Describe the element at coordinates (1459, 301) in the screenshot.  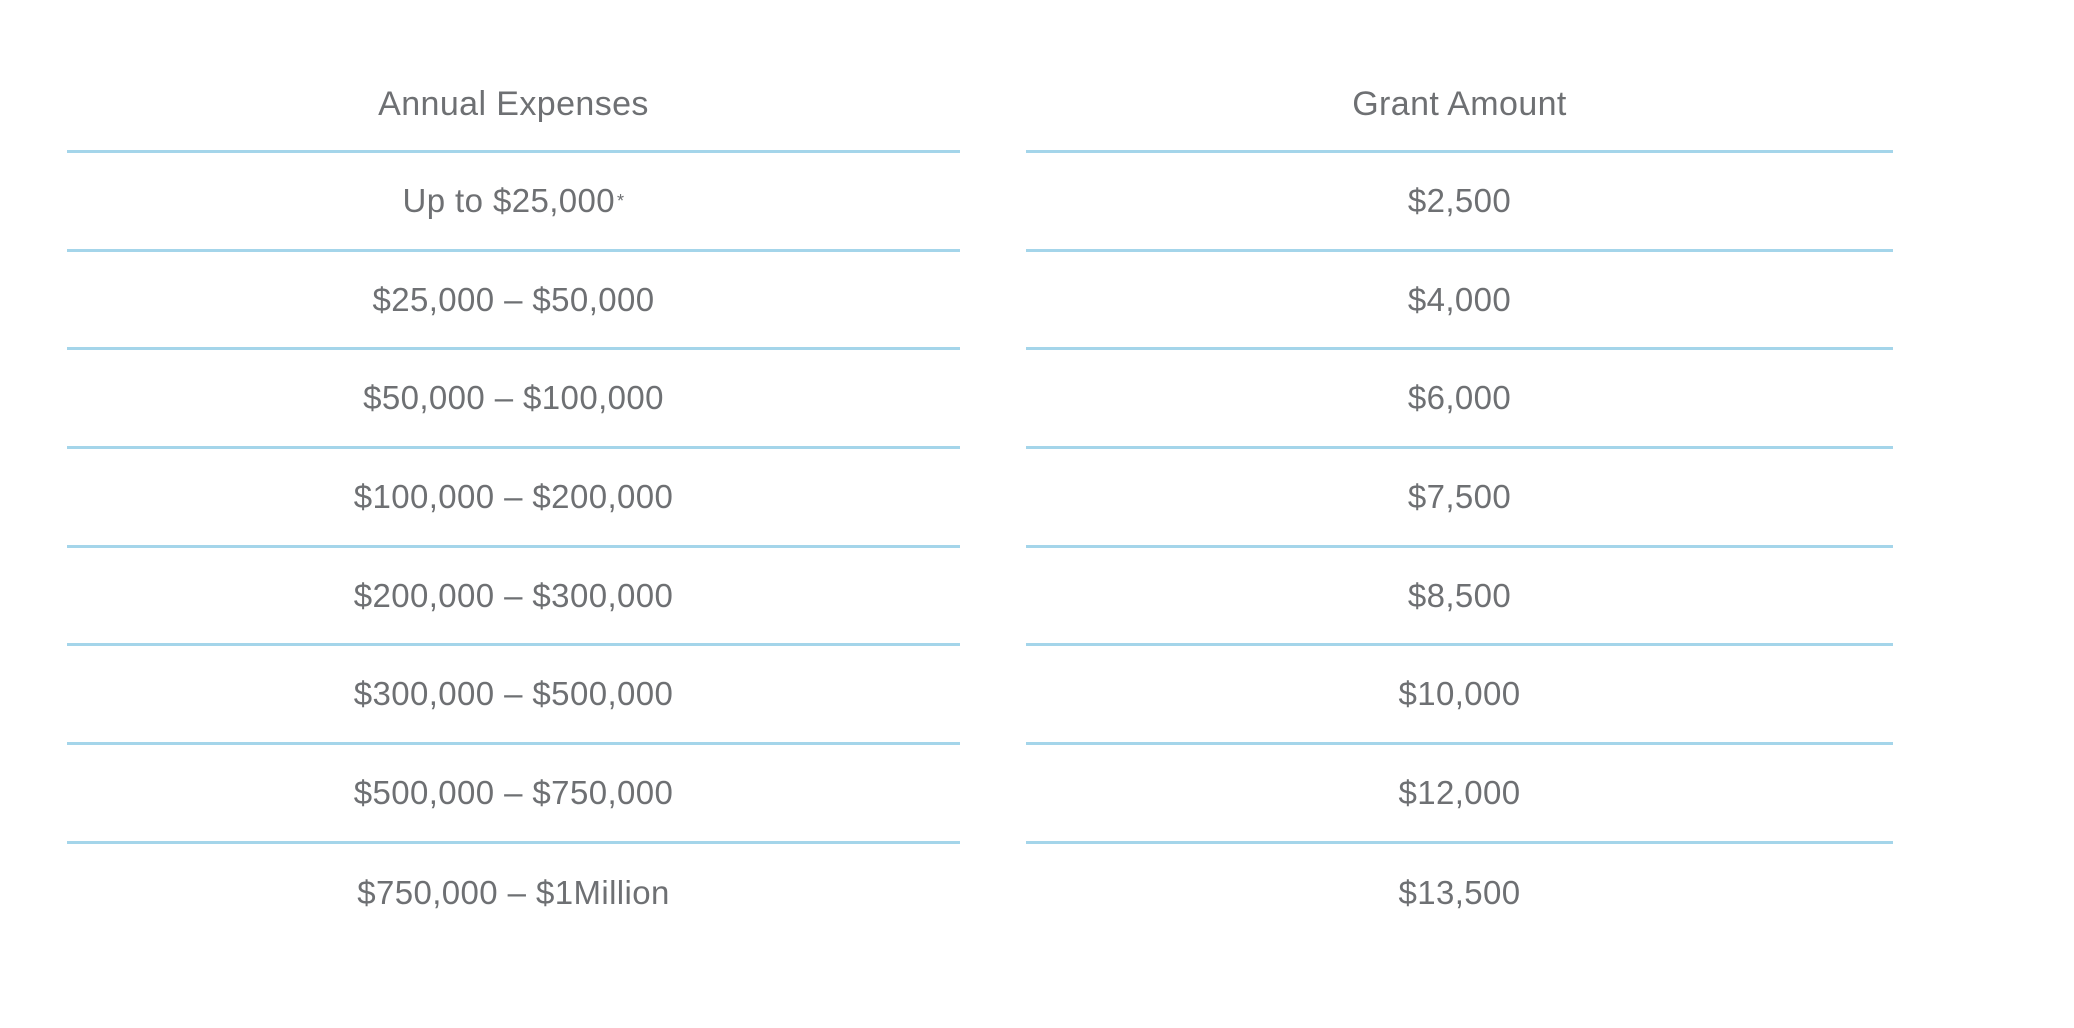
I see `table-cell-grant-row1: $4,000` at that location.